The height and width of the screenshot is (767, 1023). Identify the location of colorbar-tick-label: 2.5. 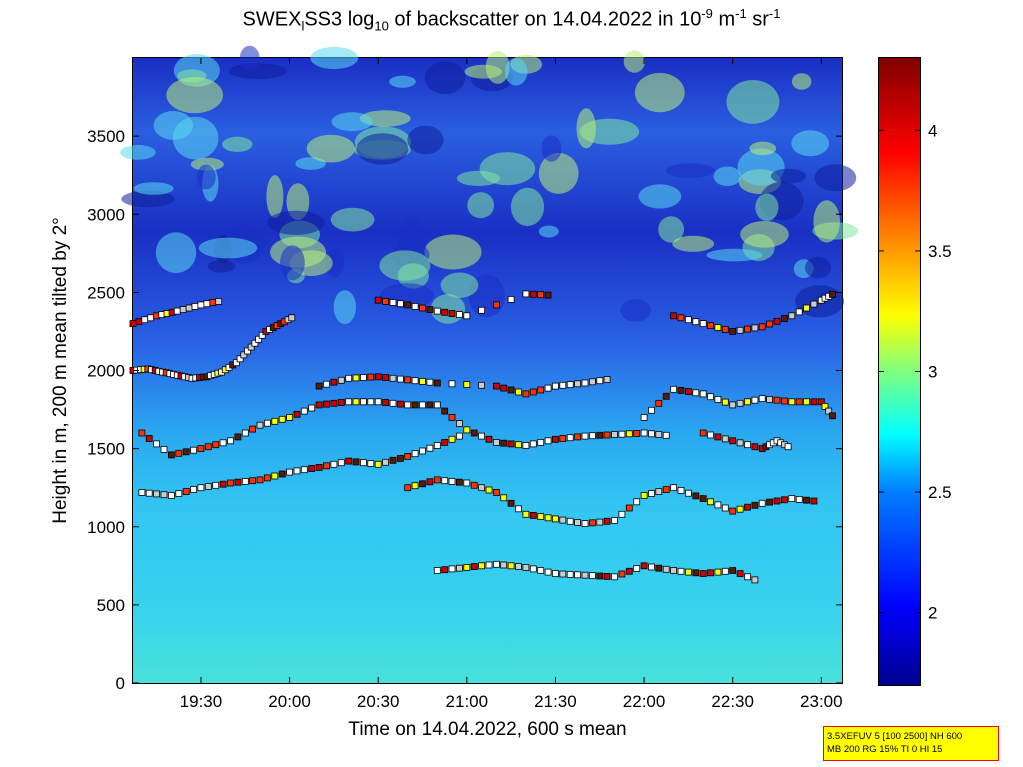
(940, 492).